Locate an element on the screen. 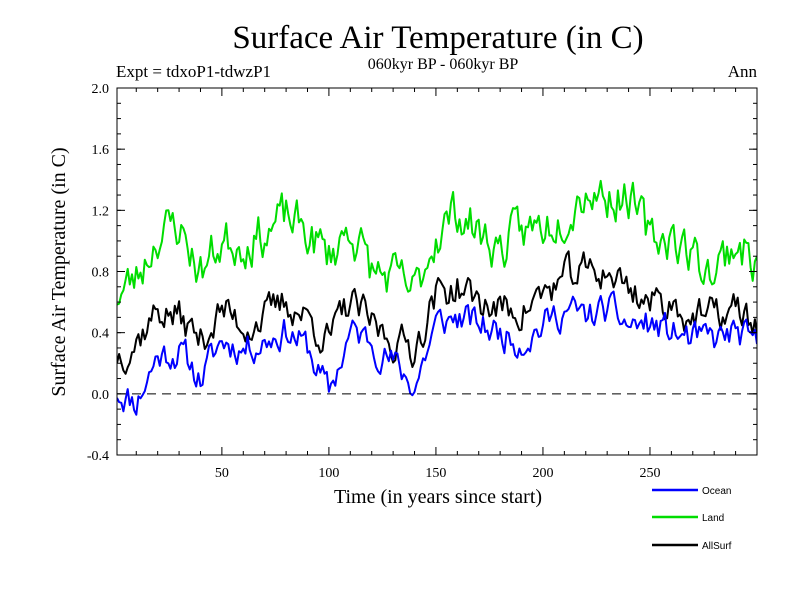 The image size is (800, 600). x-tick-label: 150 is located at coordinates (435, 473).